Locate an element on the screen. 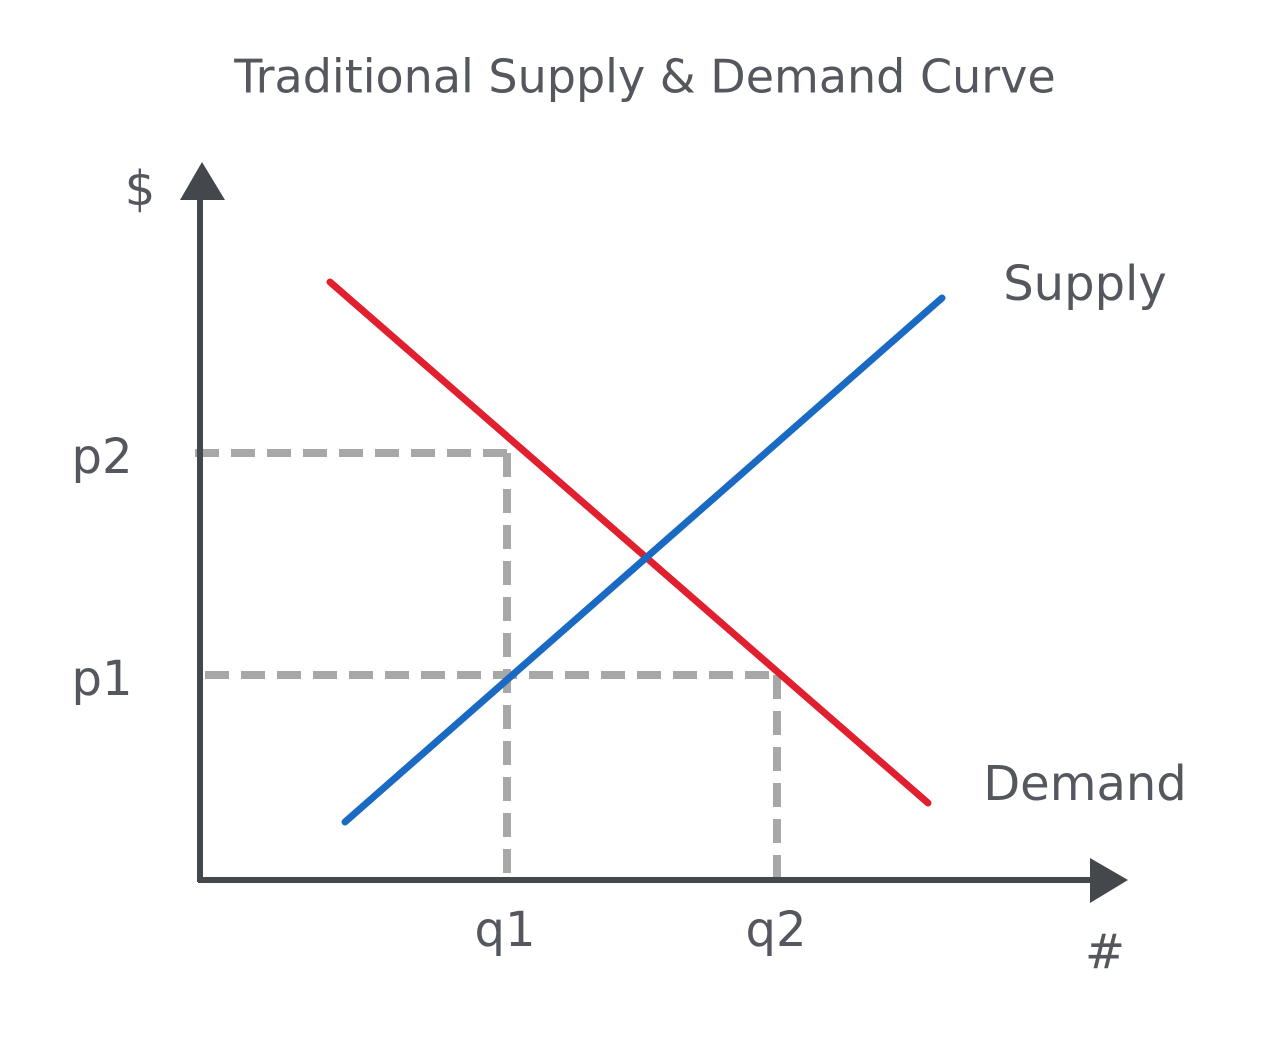  x-axis-label: # is located at coordinates (1105, 952).